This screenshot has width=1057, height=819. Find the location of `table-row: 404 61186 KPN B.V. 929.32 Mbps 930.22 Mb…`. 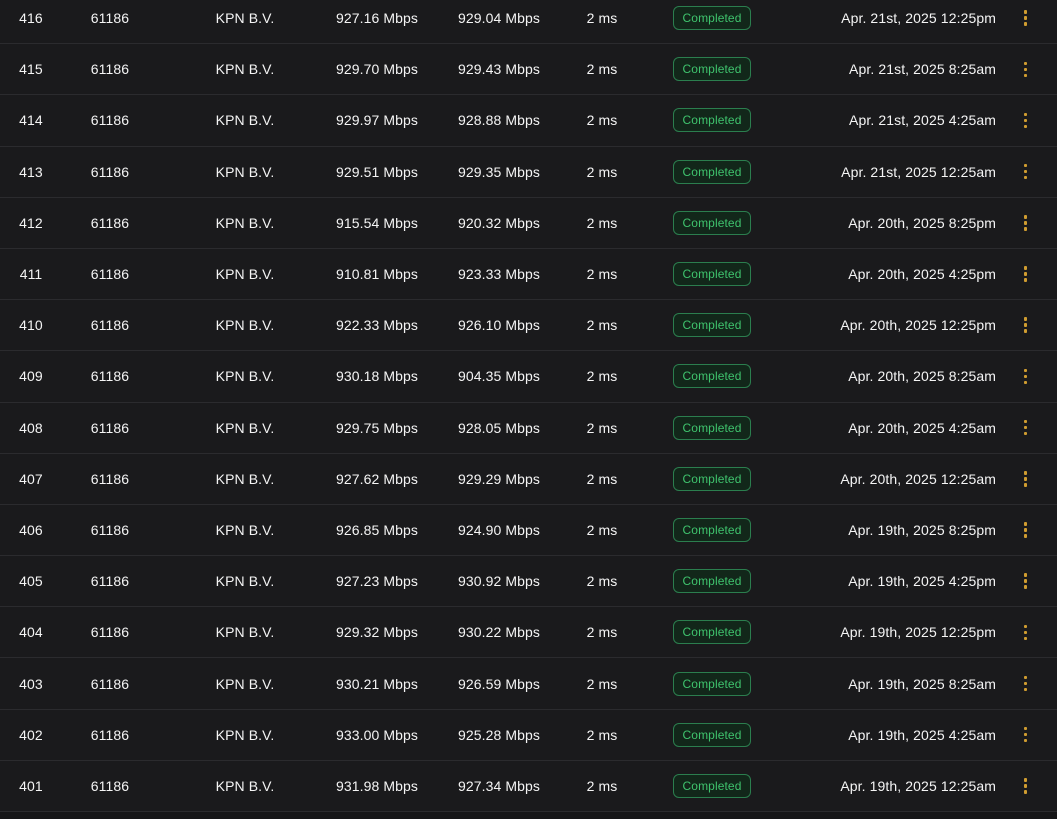

table-row: 404 61186 KPN B.V. 929.32 Mbps 930.22 Mb… is located at coordinates (528, 633).